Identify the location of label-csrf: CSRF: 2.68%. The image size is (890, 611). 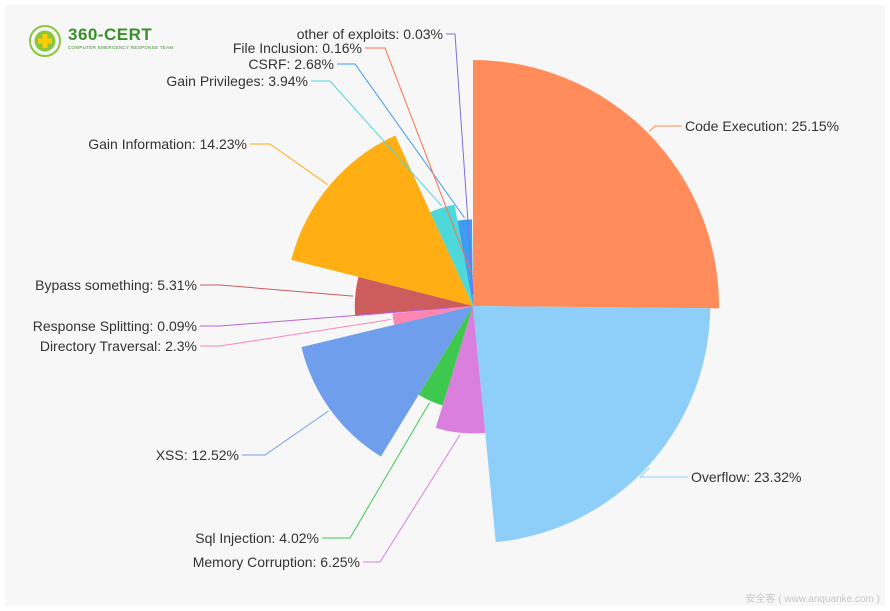
(291, 64).